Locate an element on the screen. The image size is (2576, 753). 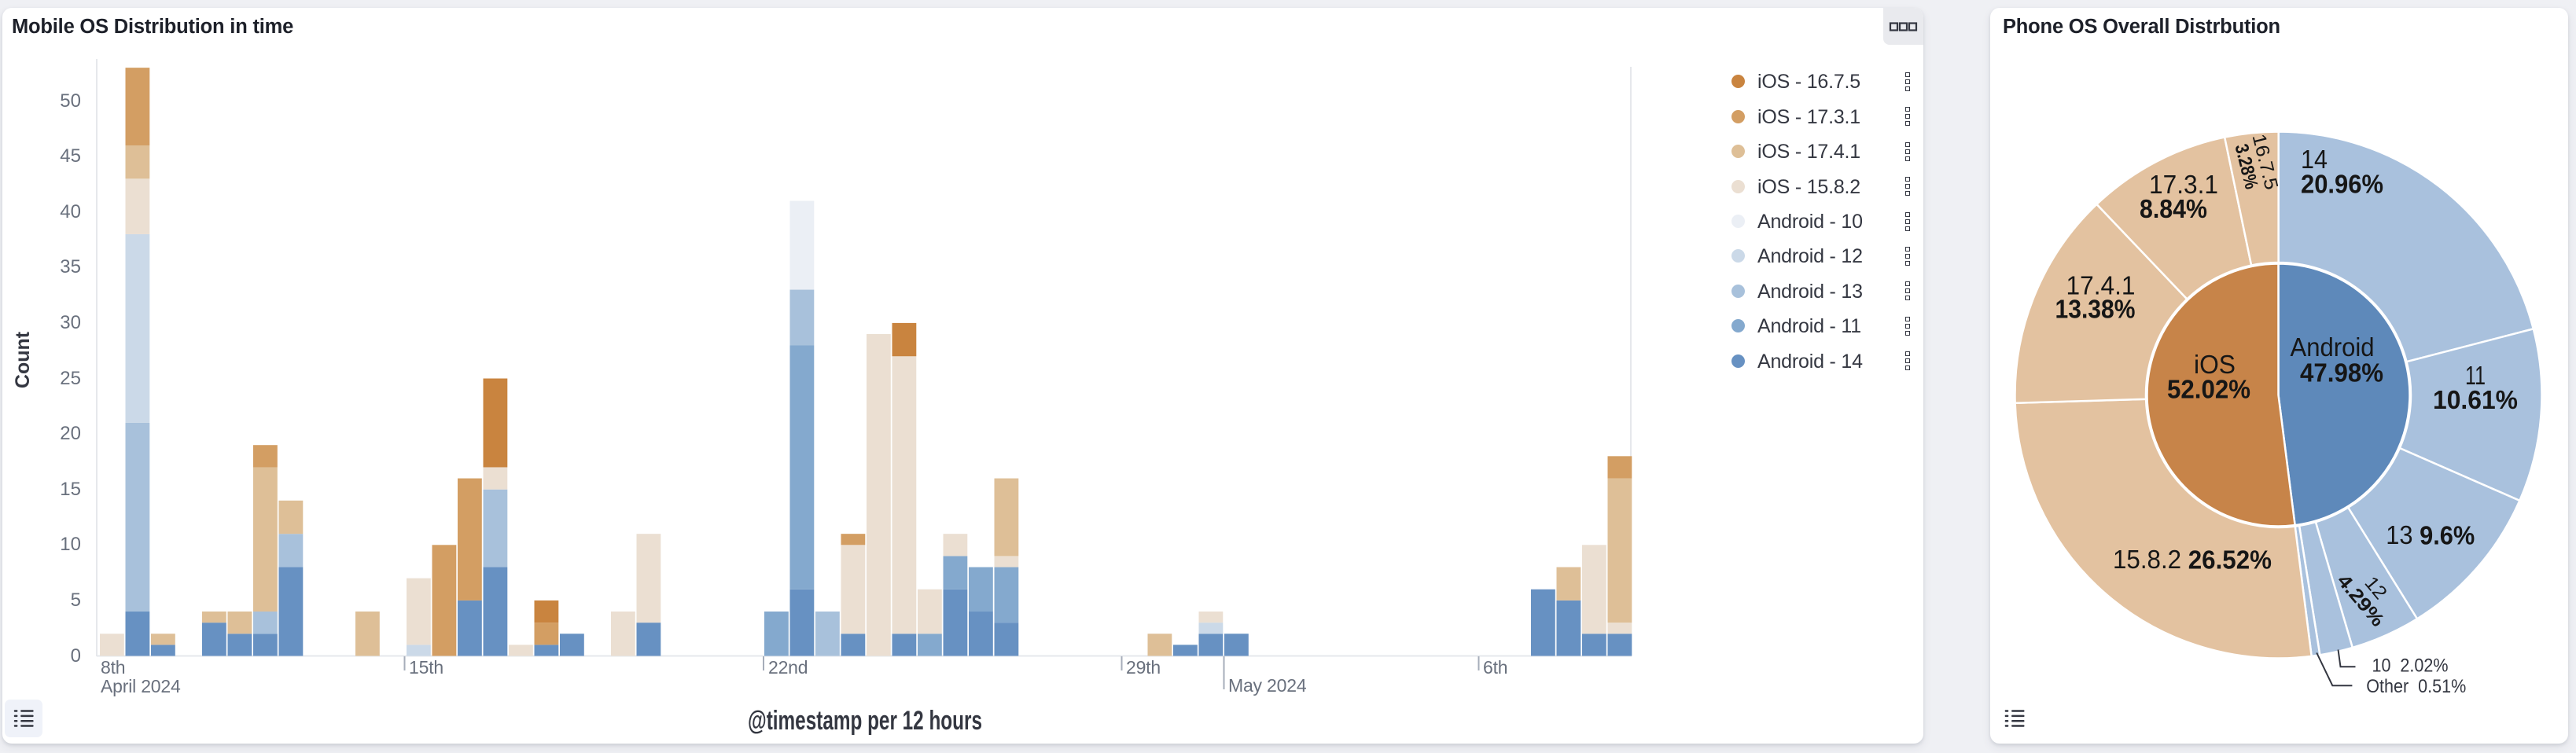
svg-text: Other 0.51% is located at coordinates (2416, 686).